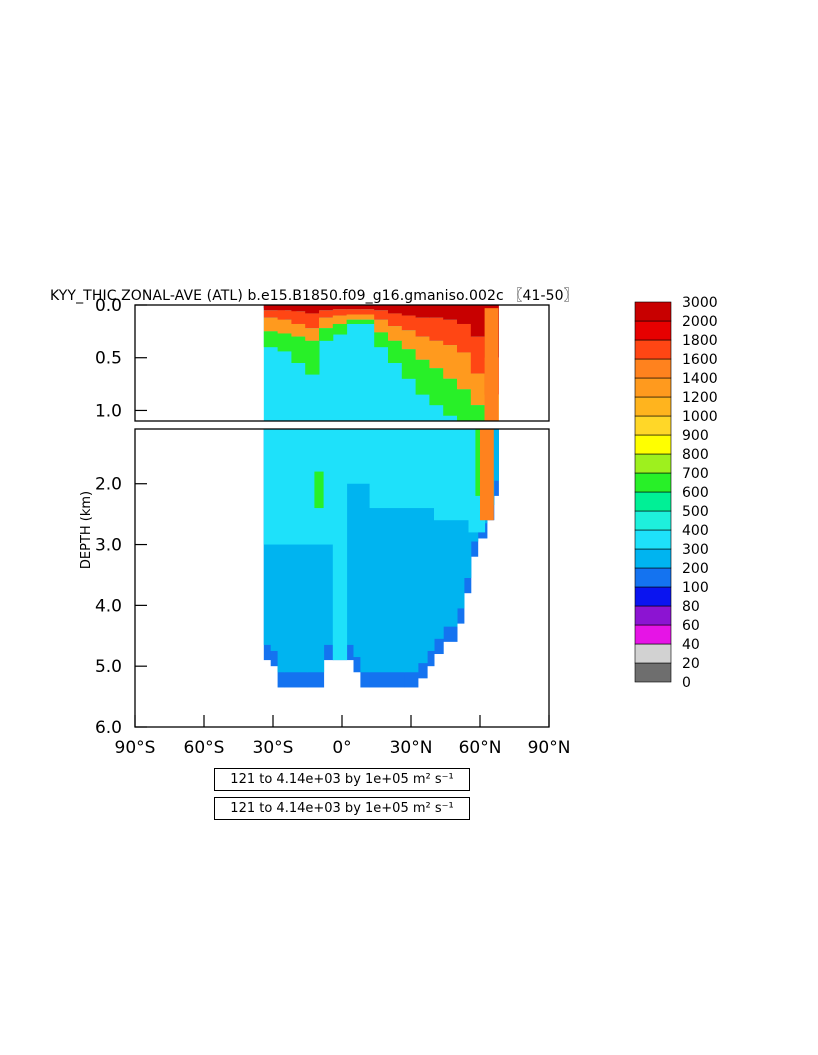 The height and width of the screenshot is (1055, 818). Describe the element at coordinates (700, 341) in the screenshot. I see `colorbar-label: 1800` at that location.